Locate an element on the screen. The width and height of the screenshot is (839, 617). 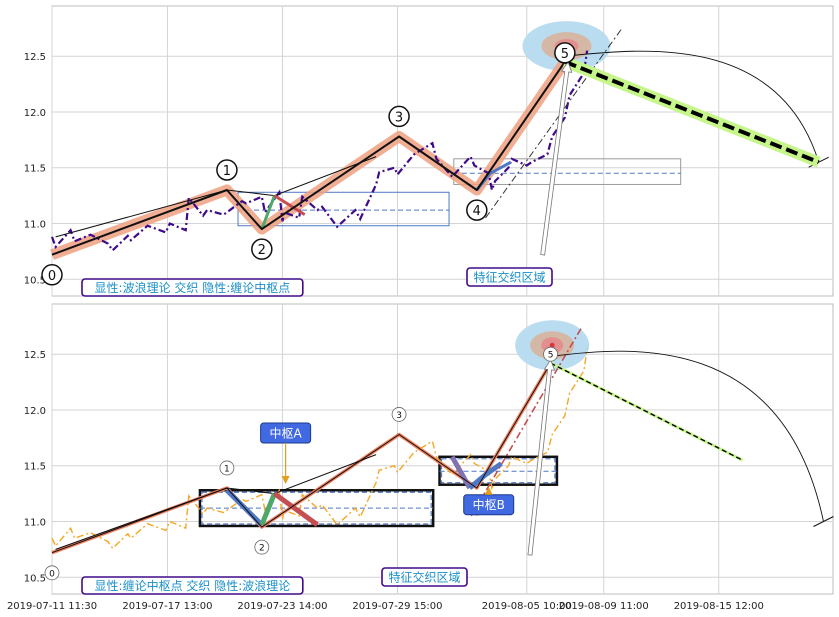
x-tick-label: 2019-07-11 11:30 is located at coordinates (52, 606).